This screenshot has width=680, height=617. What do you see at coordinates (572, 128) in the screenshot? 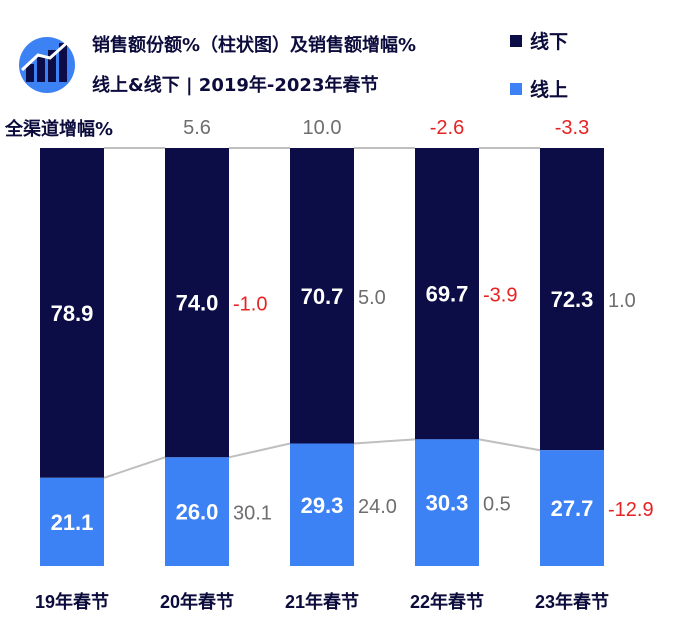
I see `total-growth-value: -3.3` at bounding box center [572, 128].